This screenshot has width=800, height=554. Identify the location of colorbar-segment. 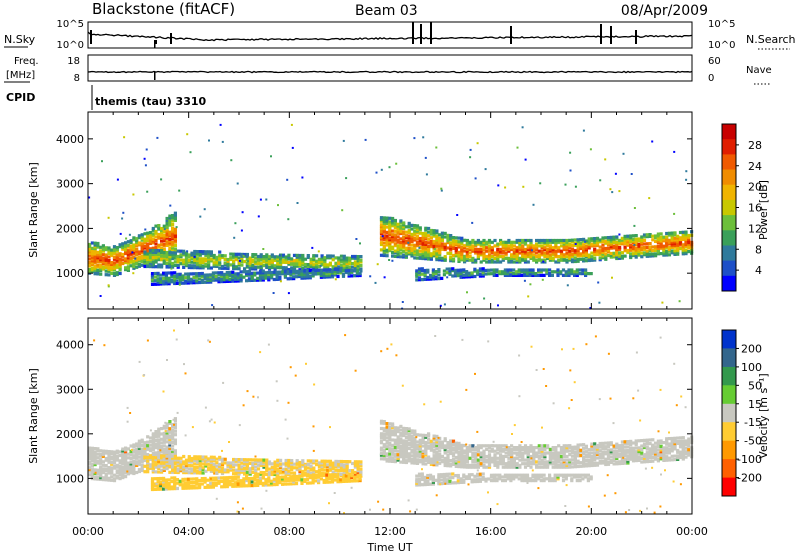
(729, 162).